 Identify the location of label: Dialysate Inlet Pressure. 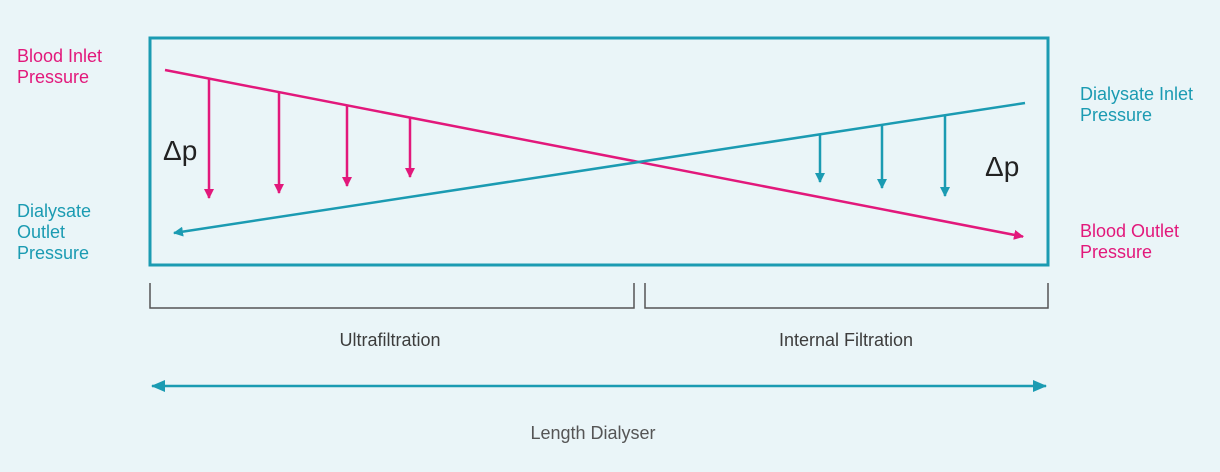
(1136, 104).